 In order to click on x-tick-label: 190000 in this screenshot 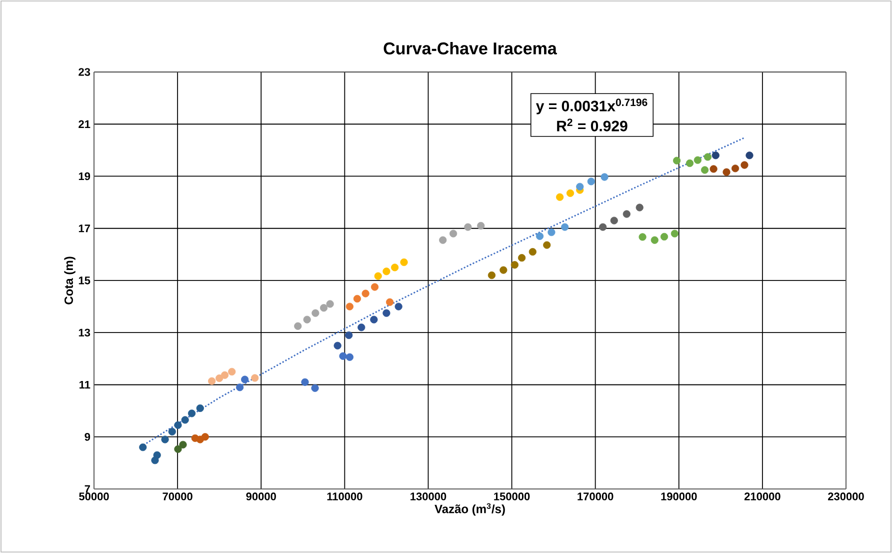, I will do `click(679, 496)`.